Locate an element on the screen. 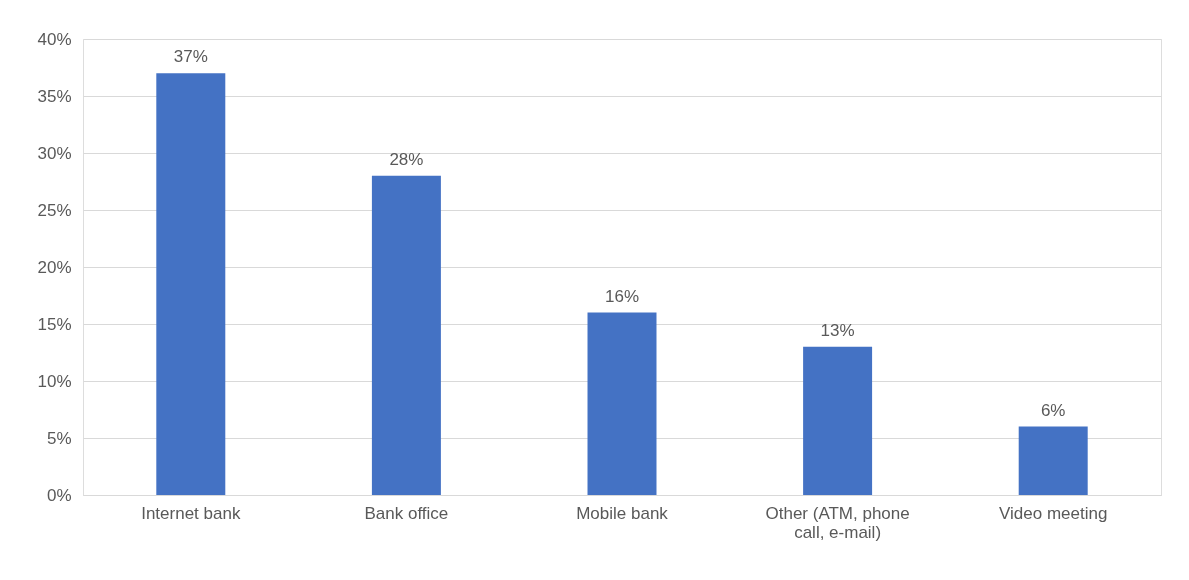  x-tick-label: Mobile bank is located at coordinates (622, 513).